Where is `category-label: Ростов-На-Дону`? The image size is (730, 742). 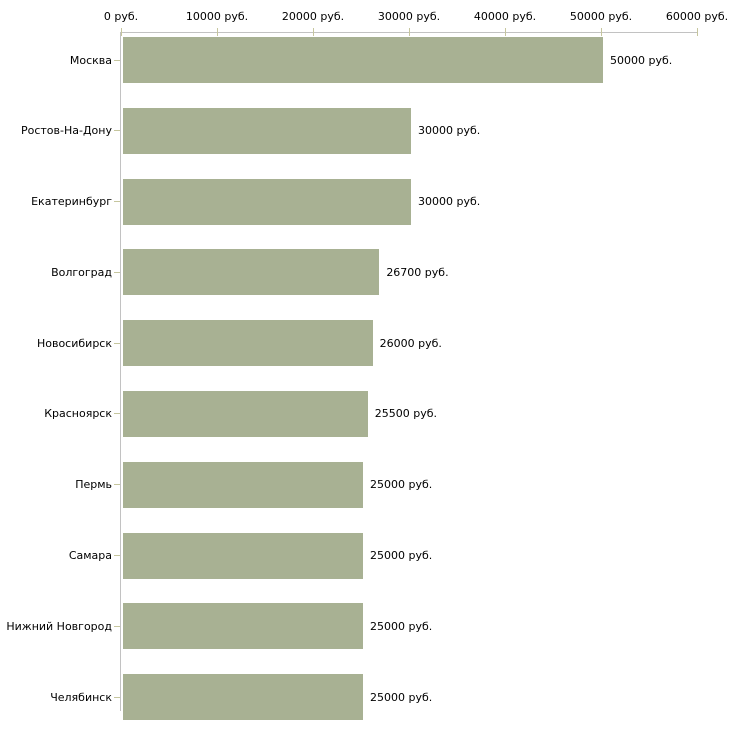 category-label: Ростов-На-Дону is located at coordinates (66, 131).